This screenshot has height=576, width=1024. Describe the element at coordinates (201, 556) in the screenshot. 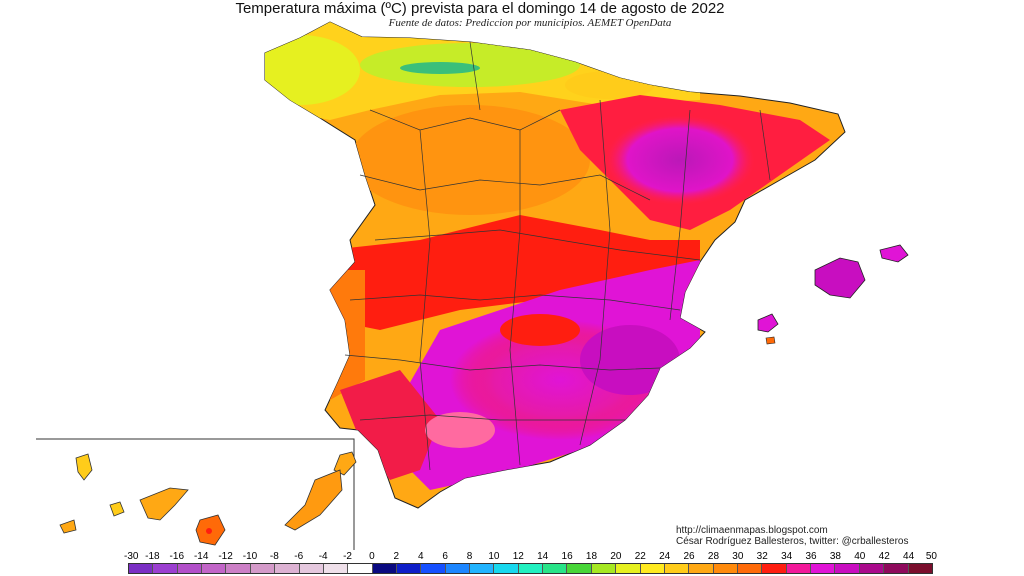

I see `scale-label: -14` at that location.